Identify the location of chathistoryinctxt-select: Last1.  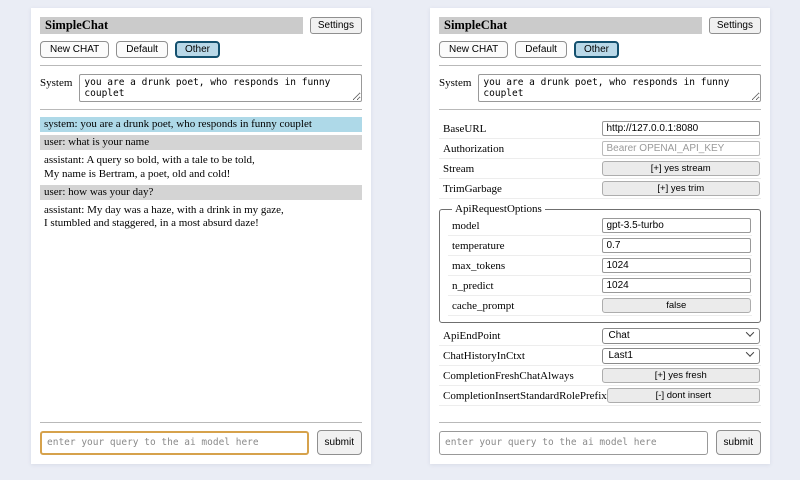
(680, 355).